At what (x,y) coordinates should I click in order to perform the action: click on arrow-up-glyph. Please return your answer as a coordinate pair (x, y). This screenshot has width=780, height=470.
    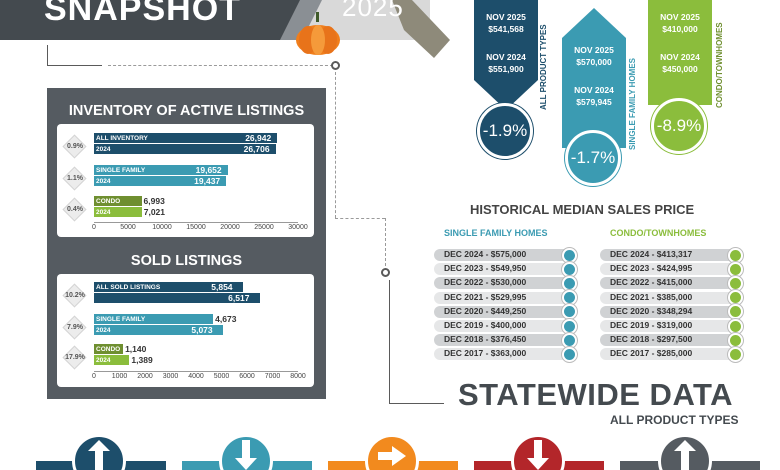
    Looking at the image, I should click on (99, 455).